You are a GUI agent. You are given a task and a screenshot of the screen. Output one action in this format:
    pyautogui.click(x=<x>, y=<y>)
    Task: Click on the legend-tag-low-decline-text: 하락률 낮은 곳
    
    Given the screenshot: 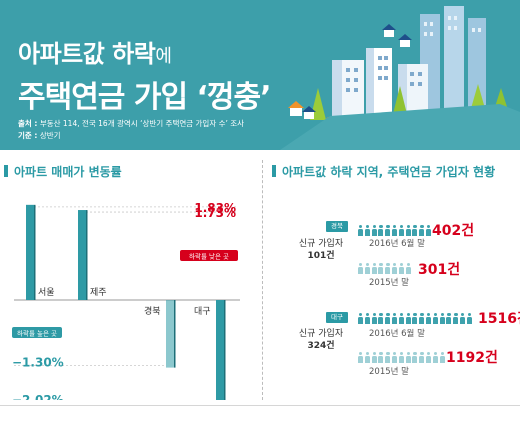 What is the action you would take?
    pyautogui.click(x=209, y=256)
    